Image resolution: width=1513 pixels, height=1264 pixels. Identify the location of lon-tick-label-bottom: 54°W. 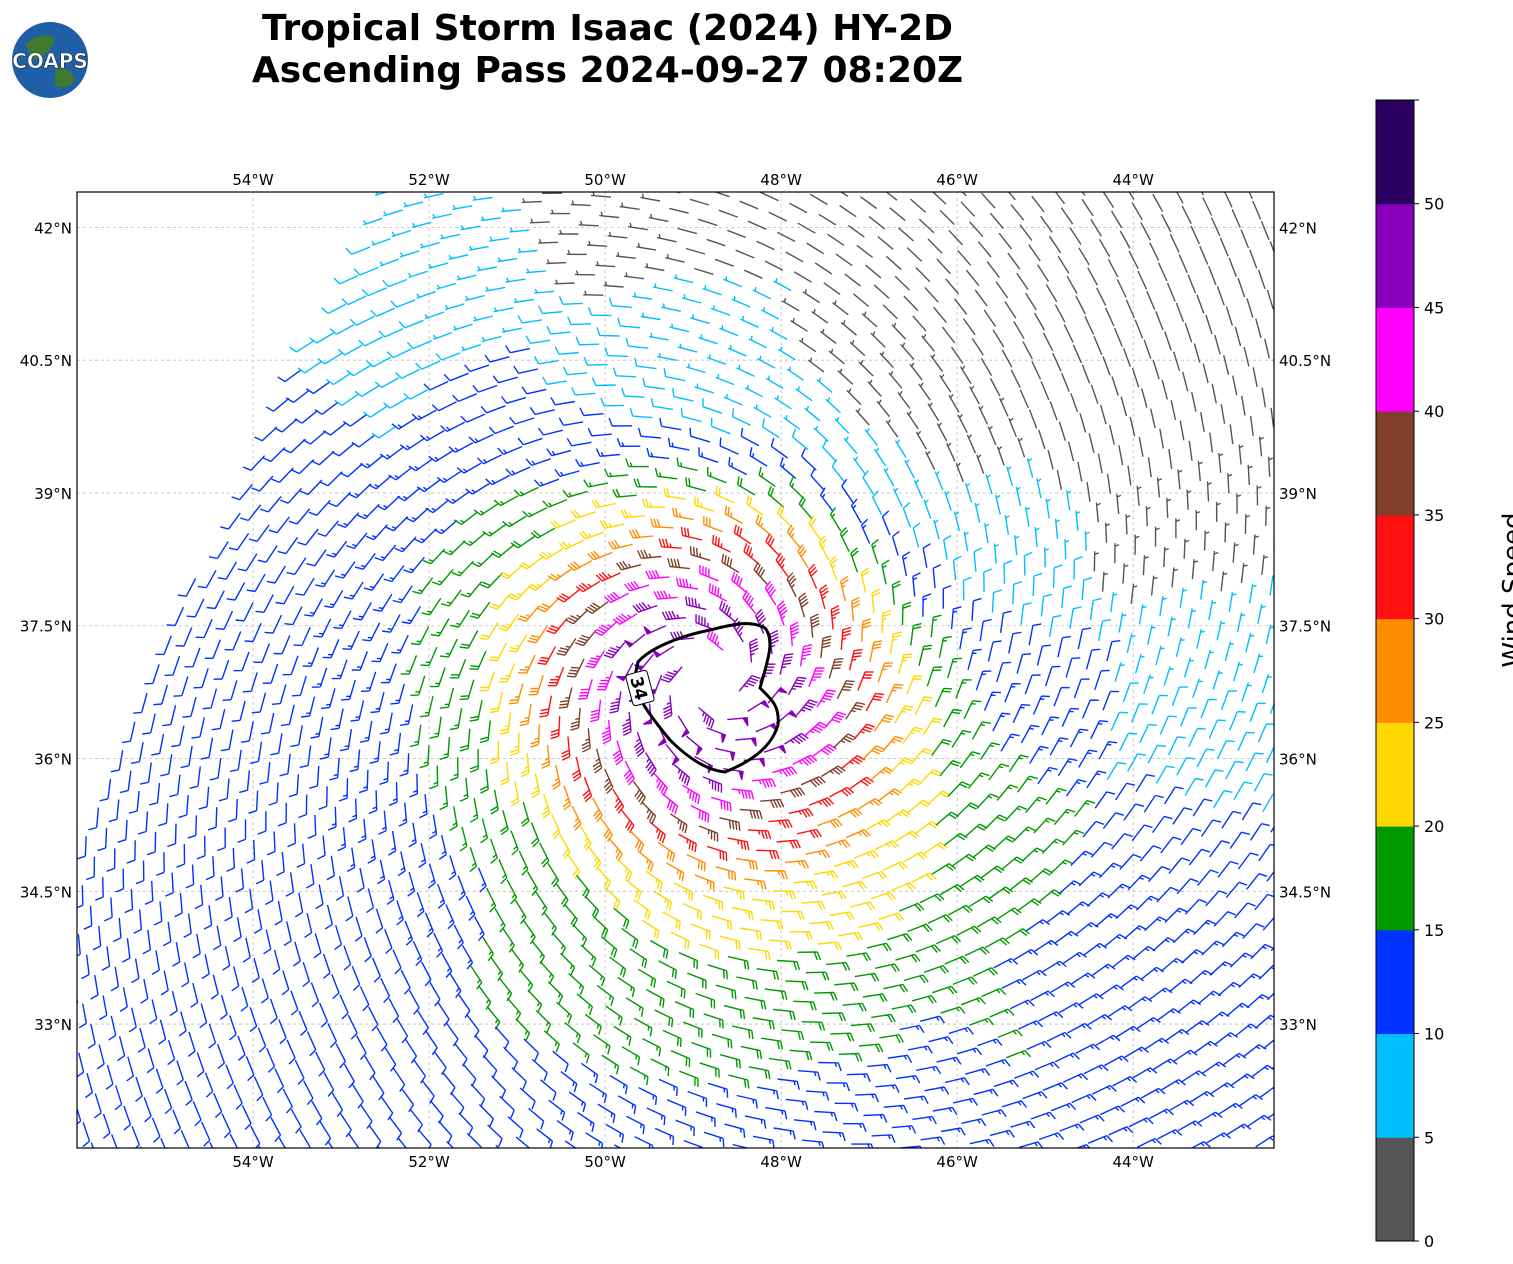
(253, 1162).